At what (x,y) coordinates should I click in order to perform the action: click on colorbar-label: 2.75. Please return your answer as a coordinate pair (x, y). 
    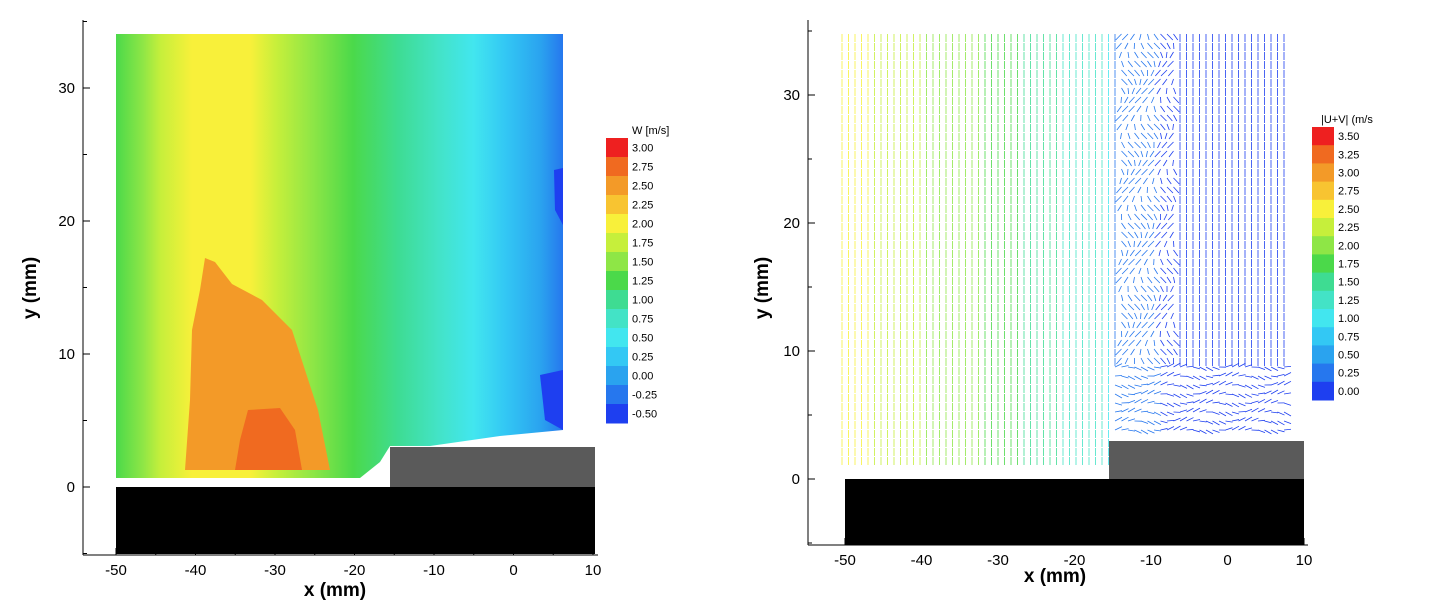
    Looking at the image, I should click on (642, 168).